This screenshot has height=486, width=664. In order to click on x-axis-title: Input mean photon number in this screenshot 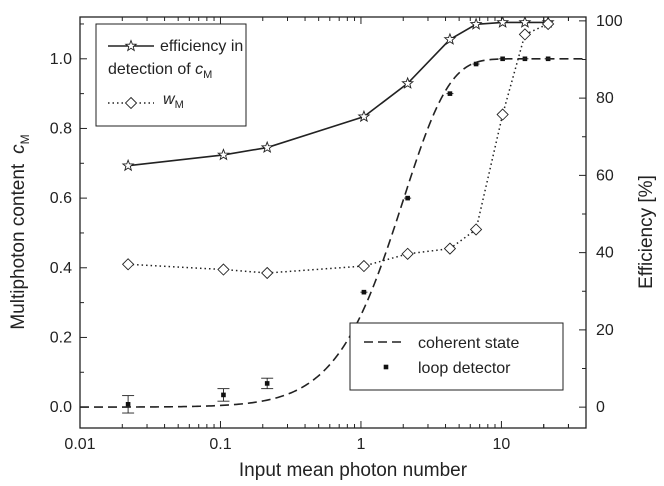, I will do `click(353, 470)`.